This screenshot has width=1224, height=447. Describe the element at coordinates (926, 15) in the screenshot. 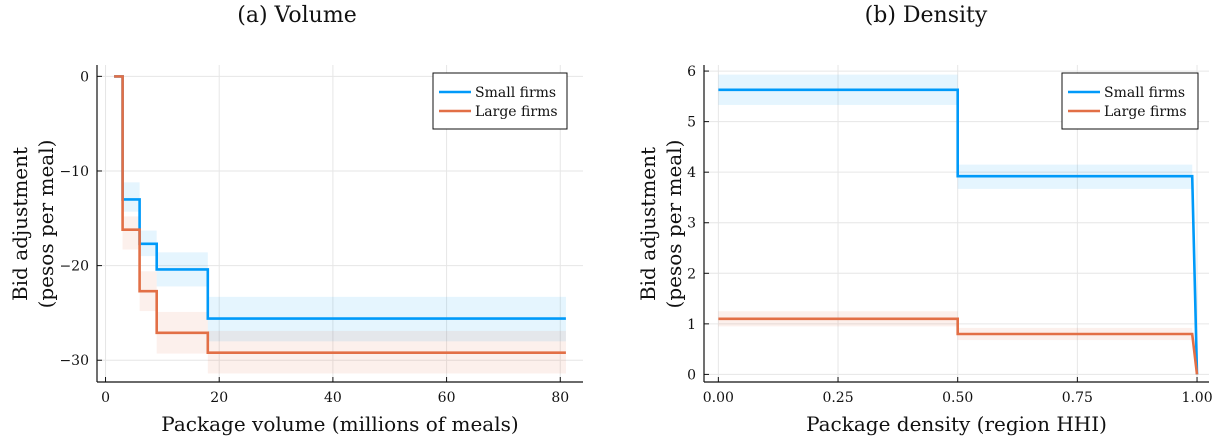

I see `chart-title: (b) Density` at that location.